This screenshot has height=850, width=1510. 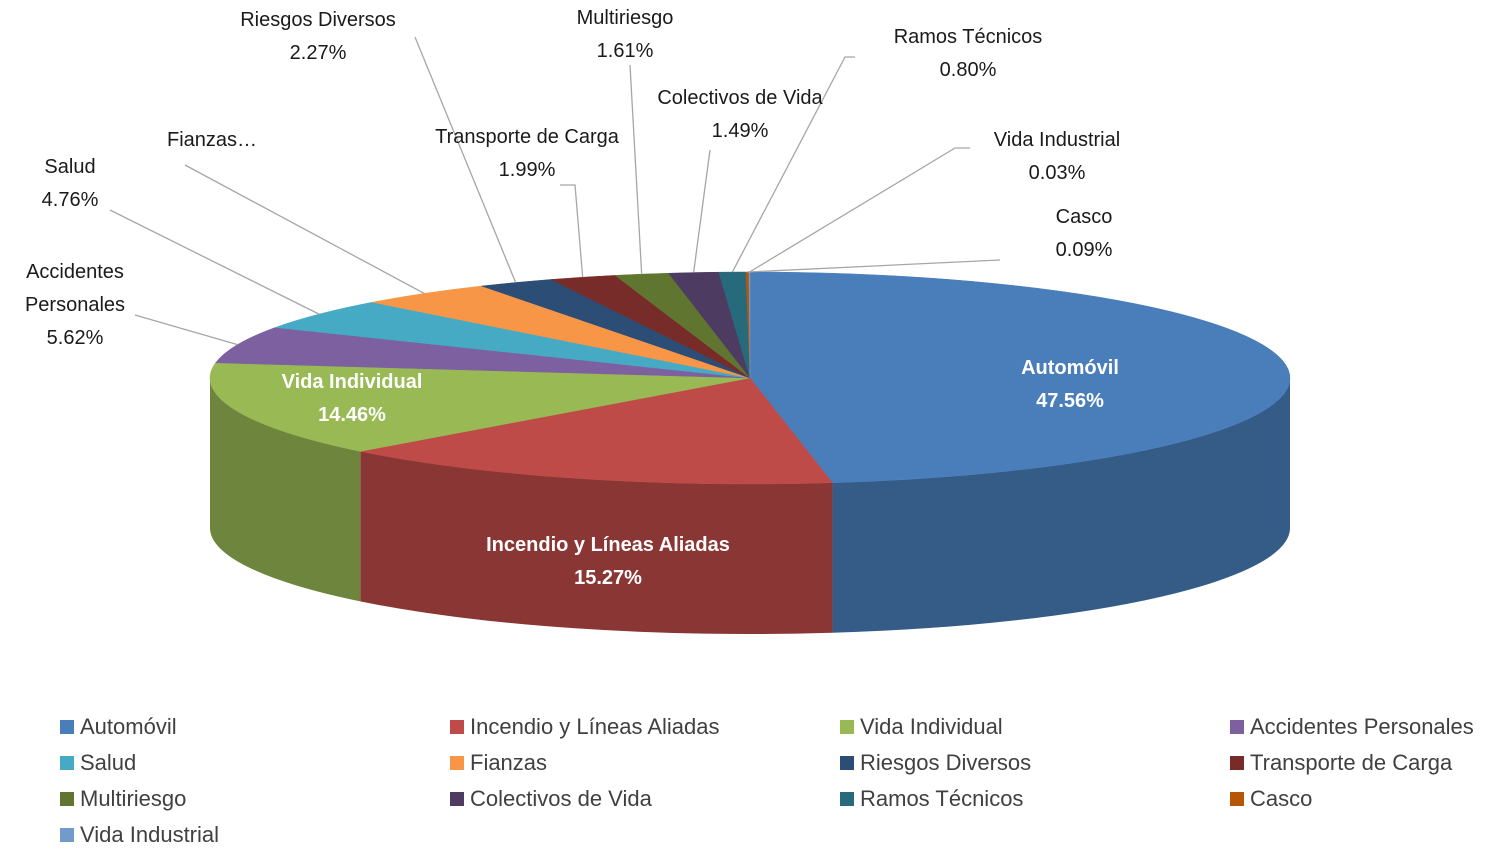 What do you see at coordinates (595, 726) in the screenshot?
I see `legend-label: Incendio y Líneas Aliadas` at bounding box center [595, 726].